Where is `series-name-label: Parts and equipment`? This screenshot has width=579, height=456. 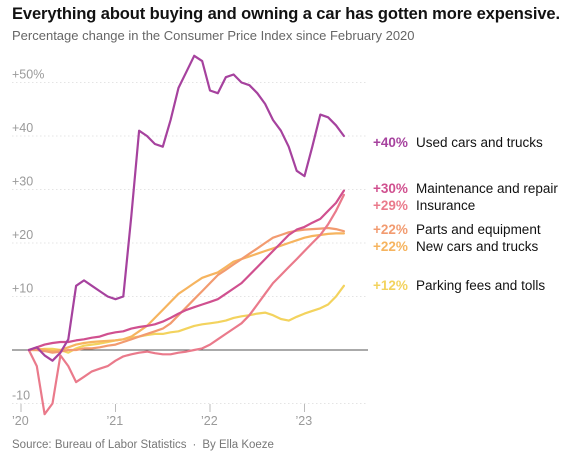 series-name-label: Parts and equipment is located at coordinates (478, 229).